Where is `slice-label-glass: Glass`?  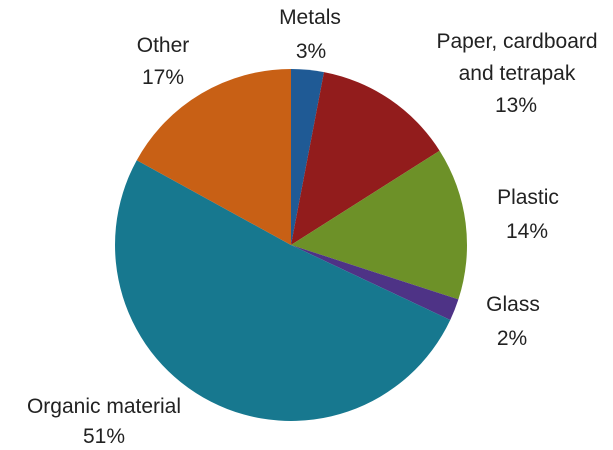
slice-label-glass: Glass is located at coordinates (513, 304).